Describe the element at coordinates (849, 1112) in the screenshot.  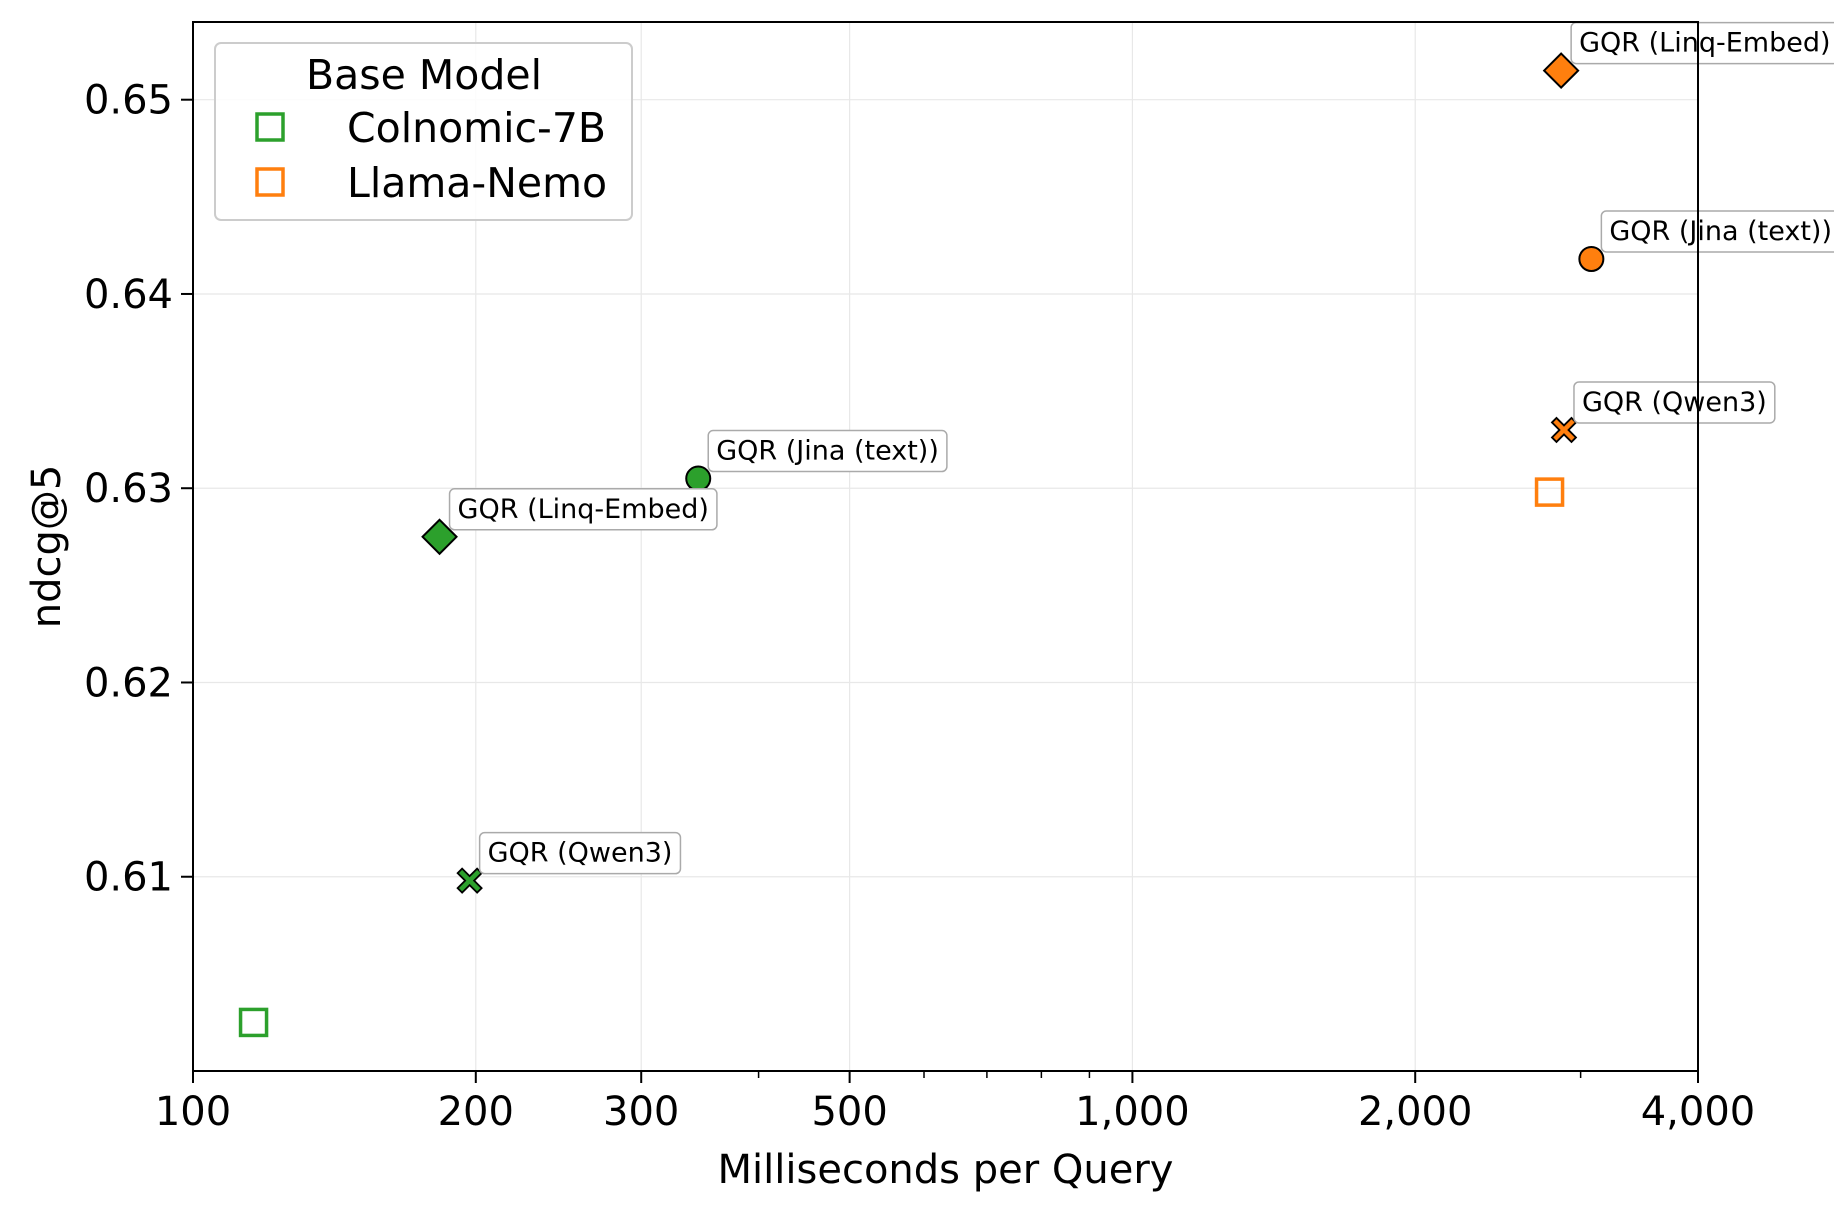
I see `x-tick-label: 500` at that location.